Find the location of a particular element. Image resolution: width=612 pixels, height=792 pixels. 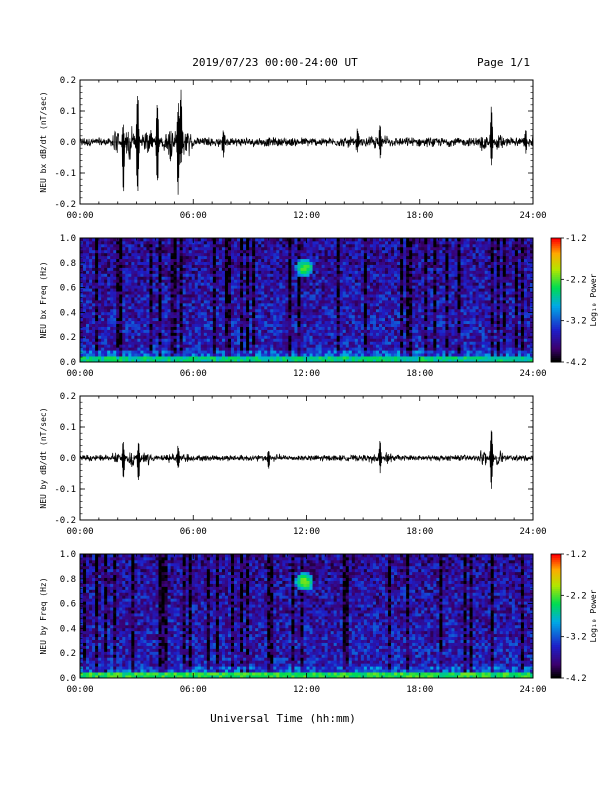

figure-title: 2019/07/23 00:00-24:00 UT is located at coordinates (275, 62).